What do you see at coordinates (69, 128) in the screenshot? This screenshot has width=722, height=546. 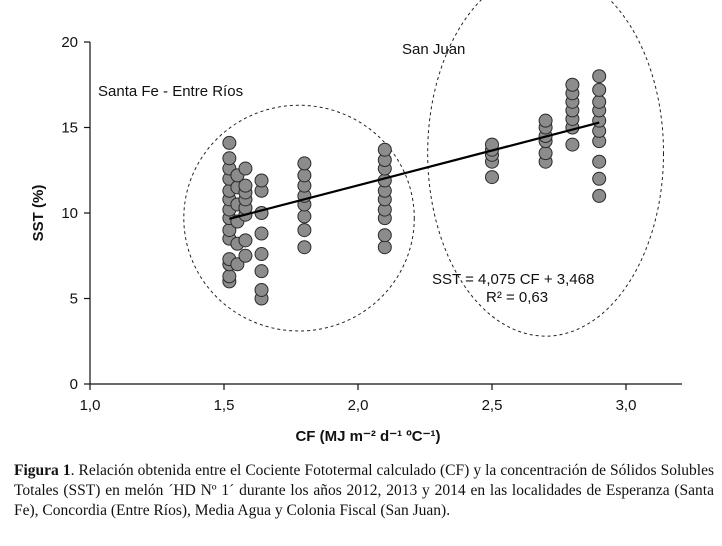 I see `y-tick-label: 15` at bounding box center [69, 128].